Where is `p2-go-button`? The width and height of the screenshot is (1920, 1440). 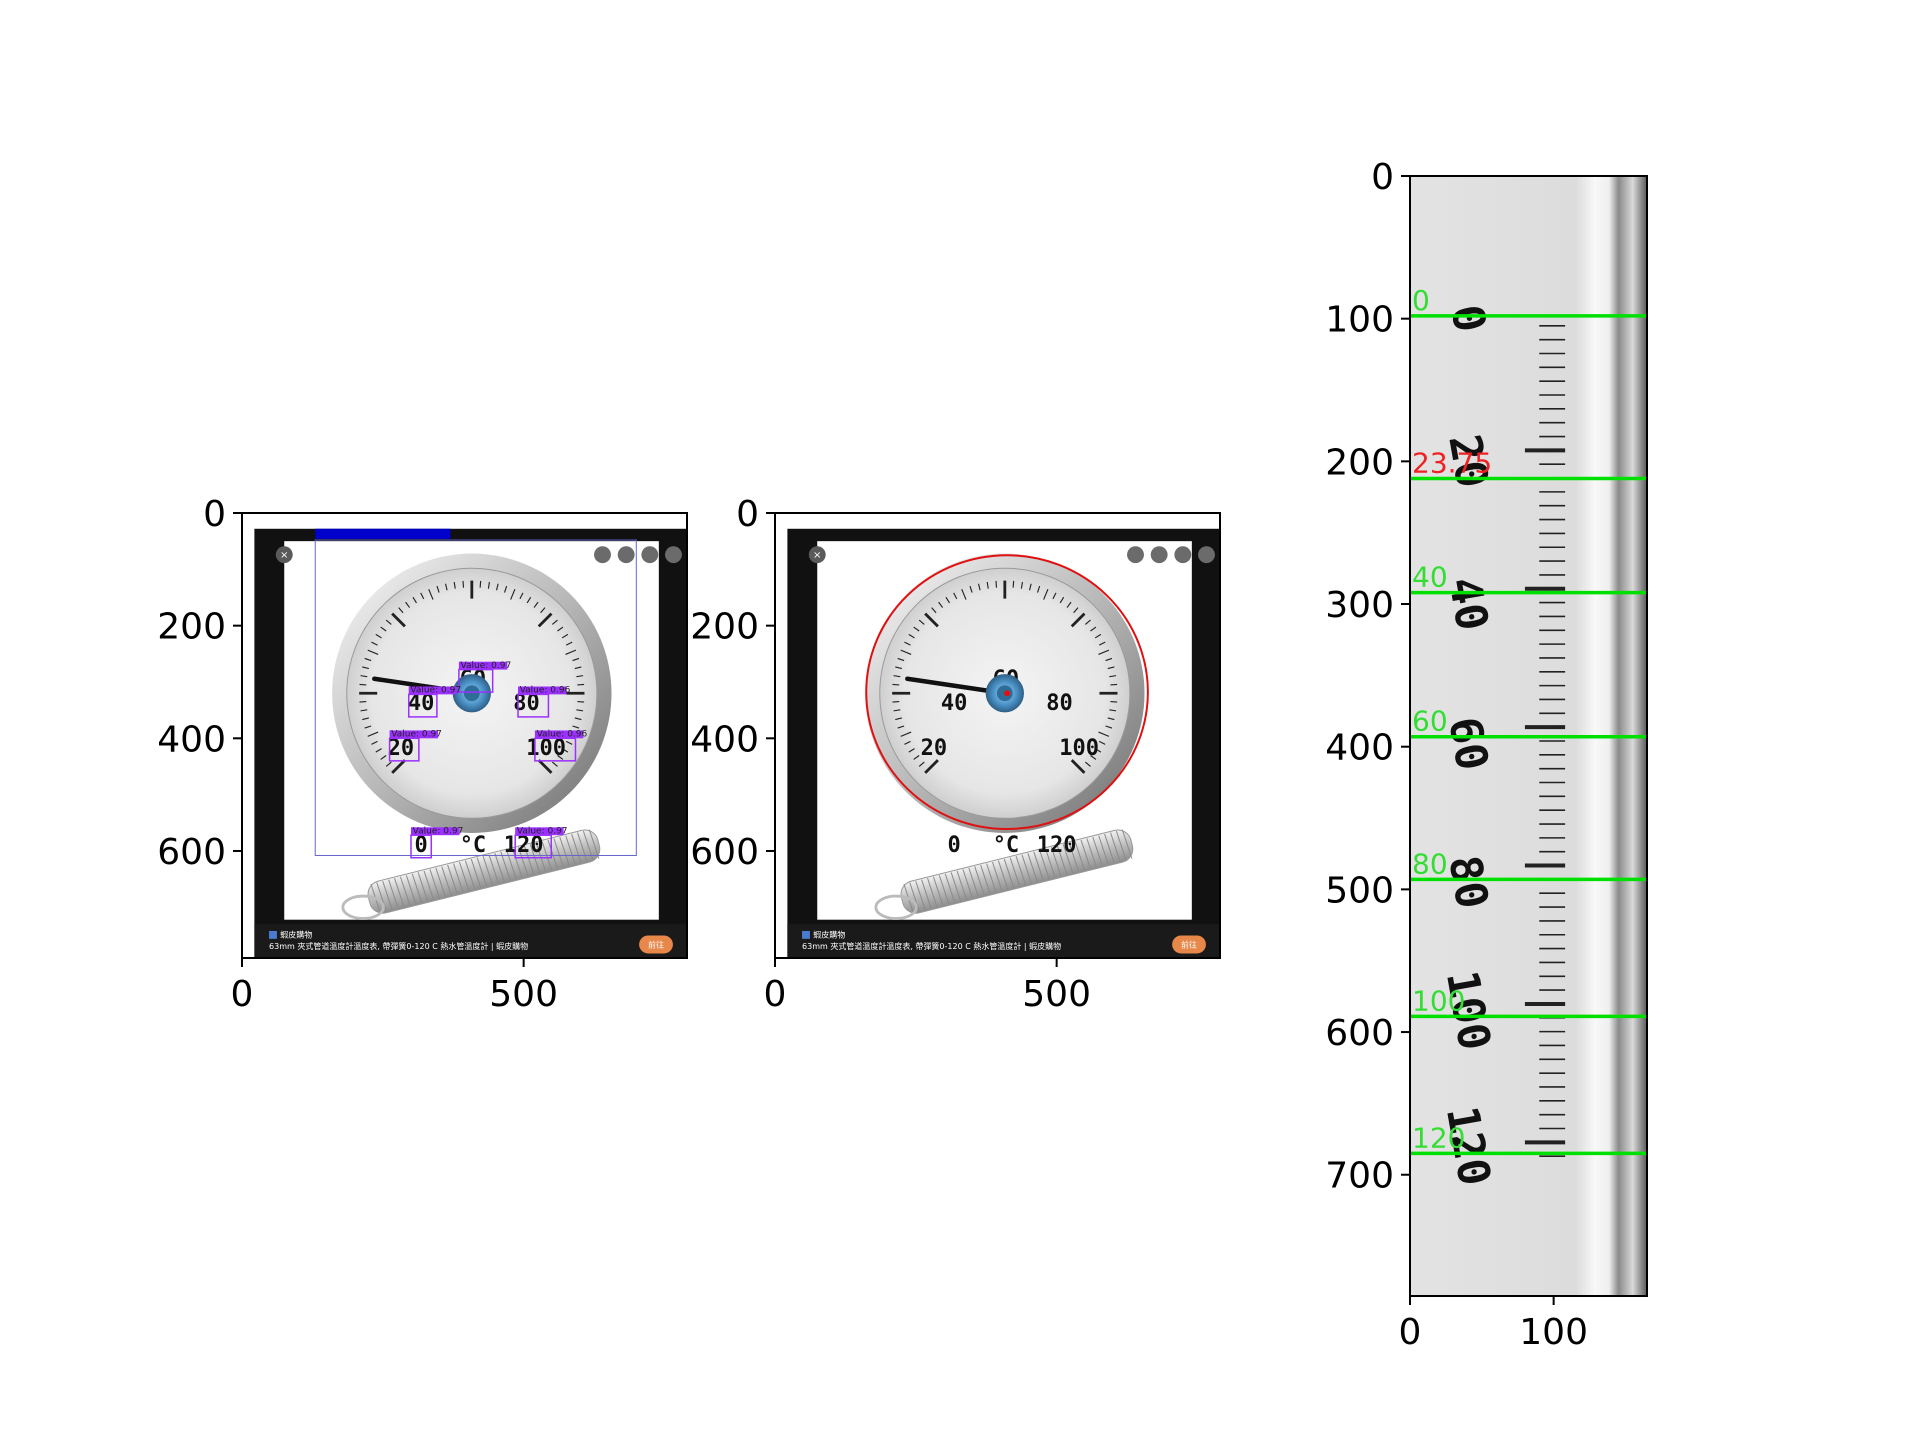 p2-go-button is located at coordinates (1189, 944).